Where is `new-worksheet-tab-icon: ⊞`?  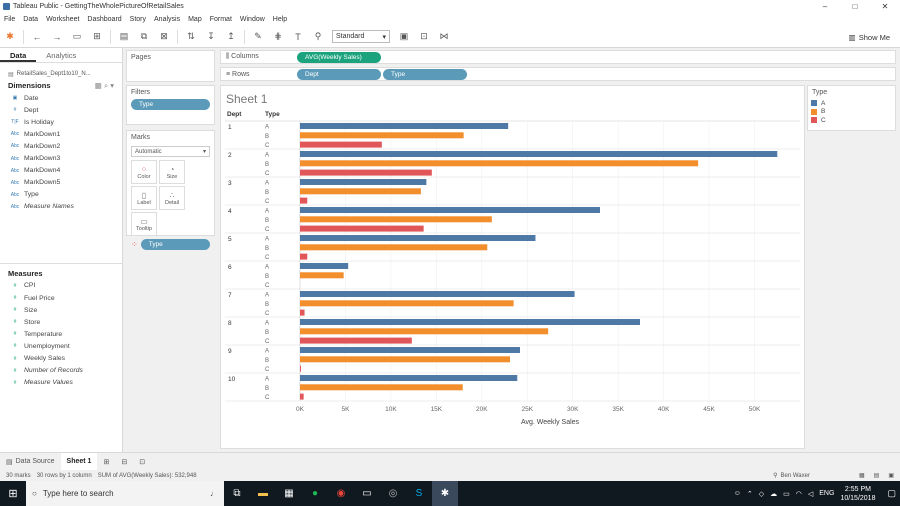
new-worksheet-tab-icon: ⊞ is located at coordinates (106, 462).